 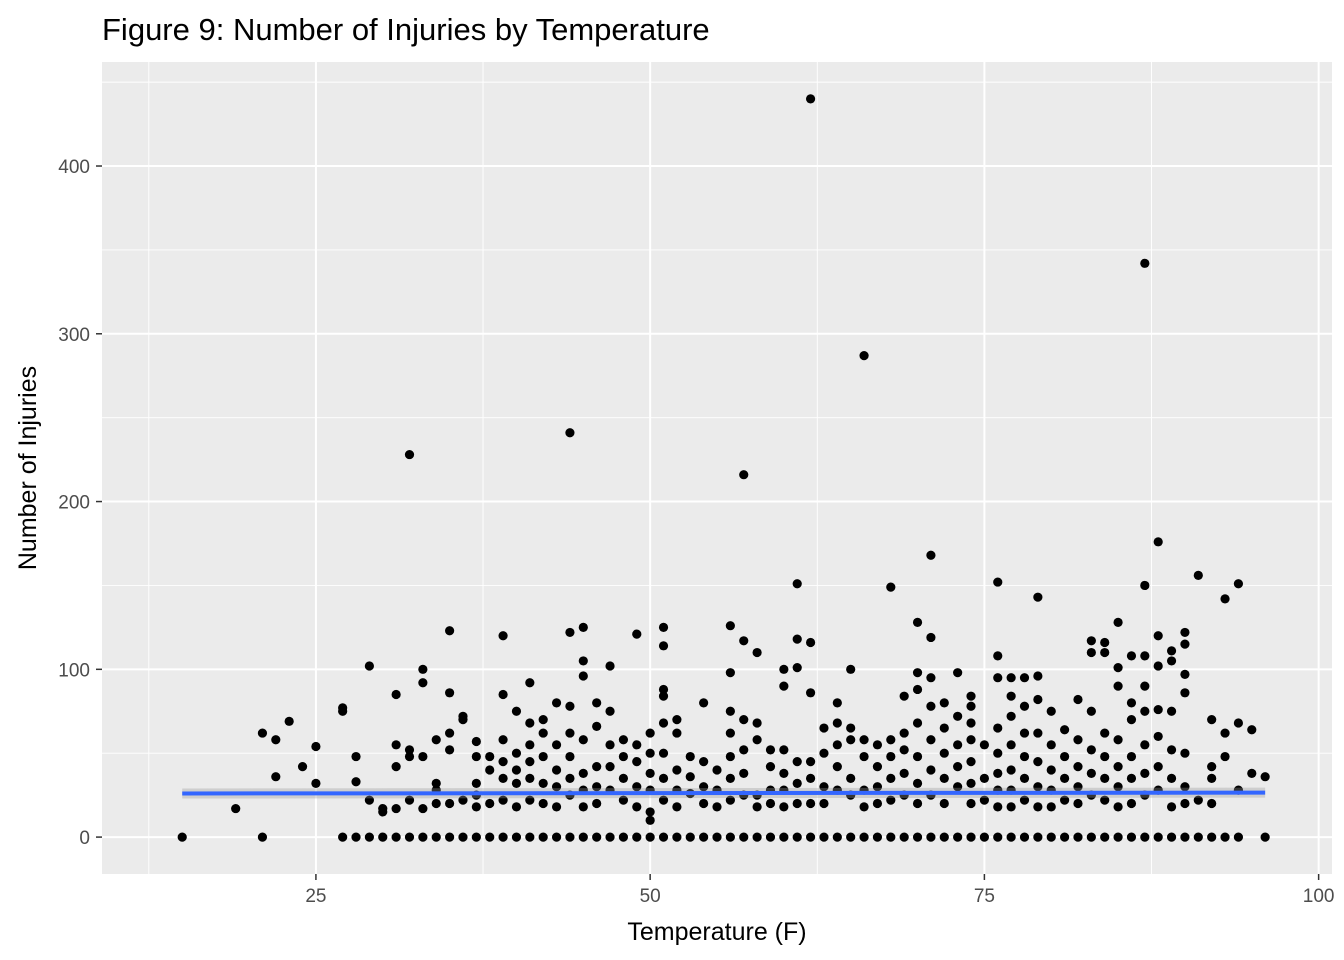 What do you see at coordinates (74, 335) in the screenshot?
I see `y-tick-label: 300` at bounding box center [74, 335].